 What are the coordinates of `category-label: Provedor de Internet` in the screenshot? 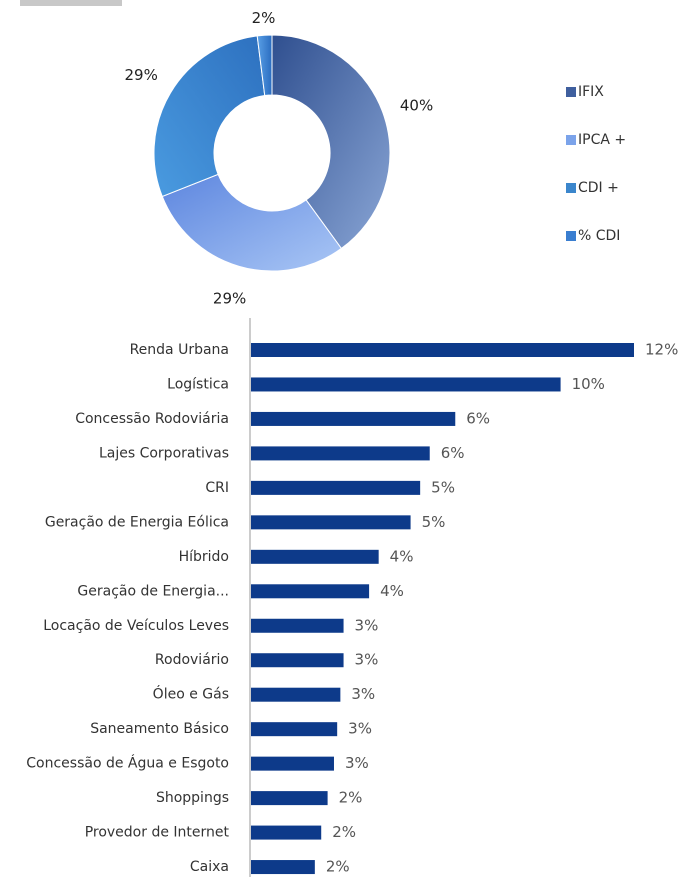 It's located at (157, 833).